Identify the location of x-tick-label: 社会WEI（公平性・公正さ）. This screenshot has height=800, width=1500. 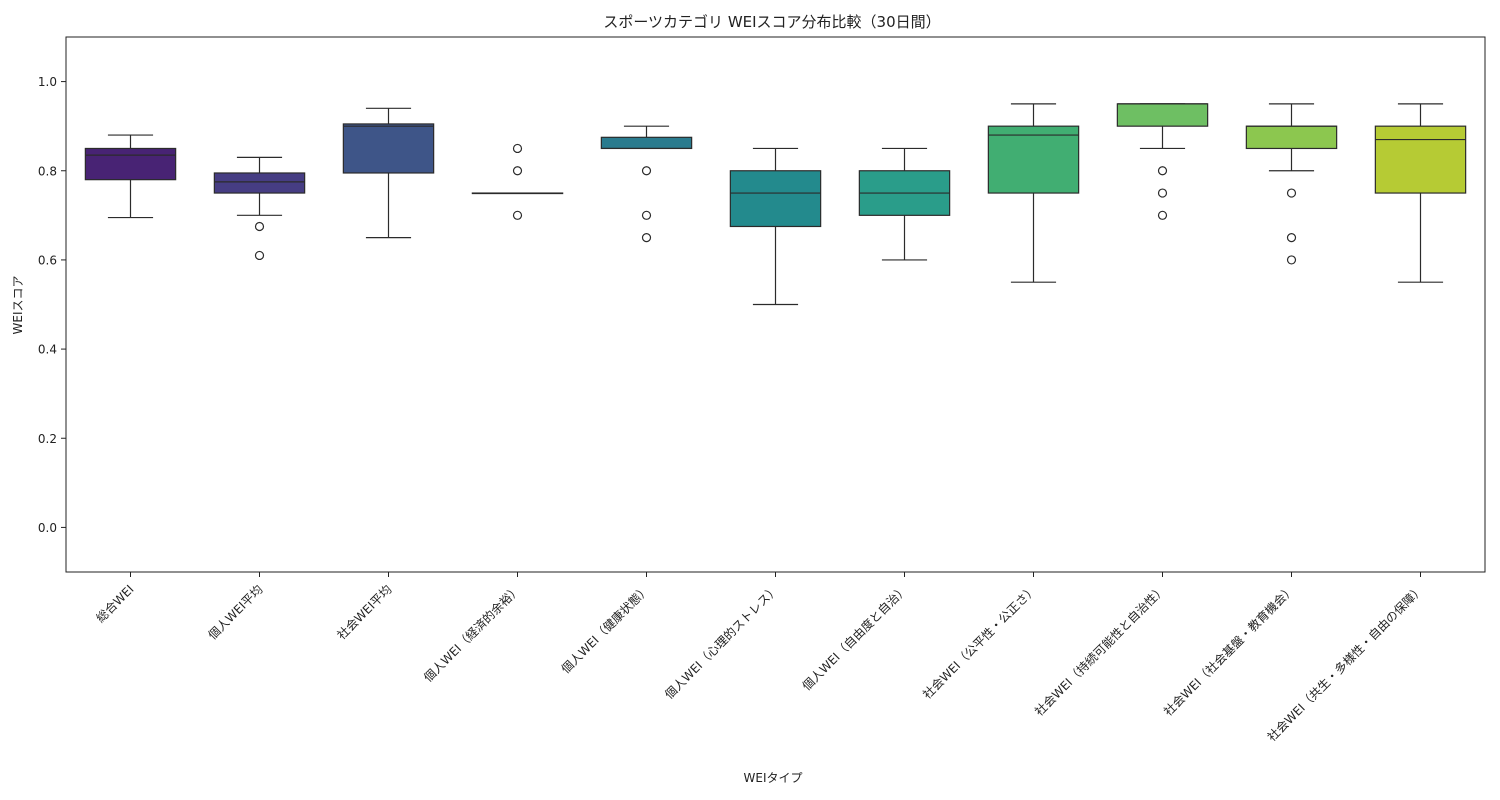
(979, 642).